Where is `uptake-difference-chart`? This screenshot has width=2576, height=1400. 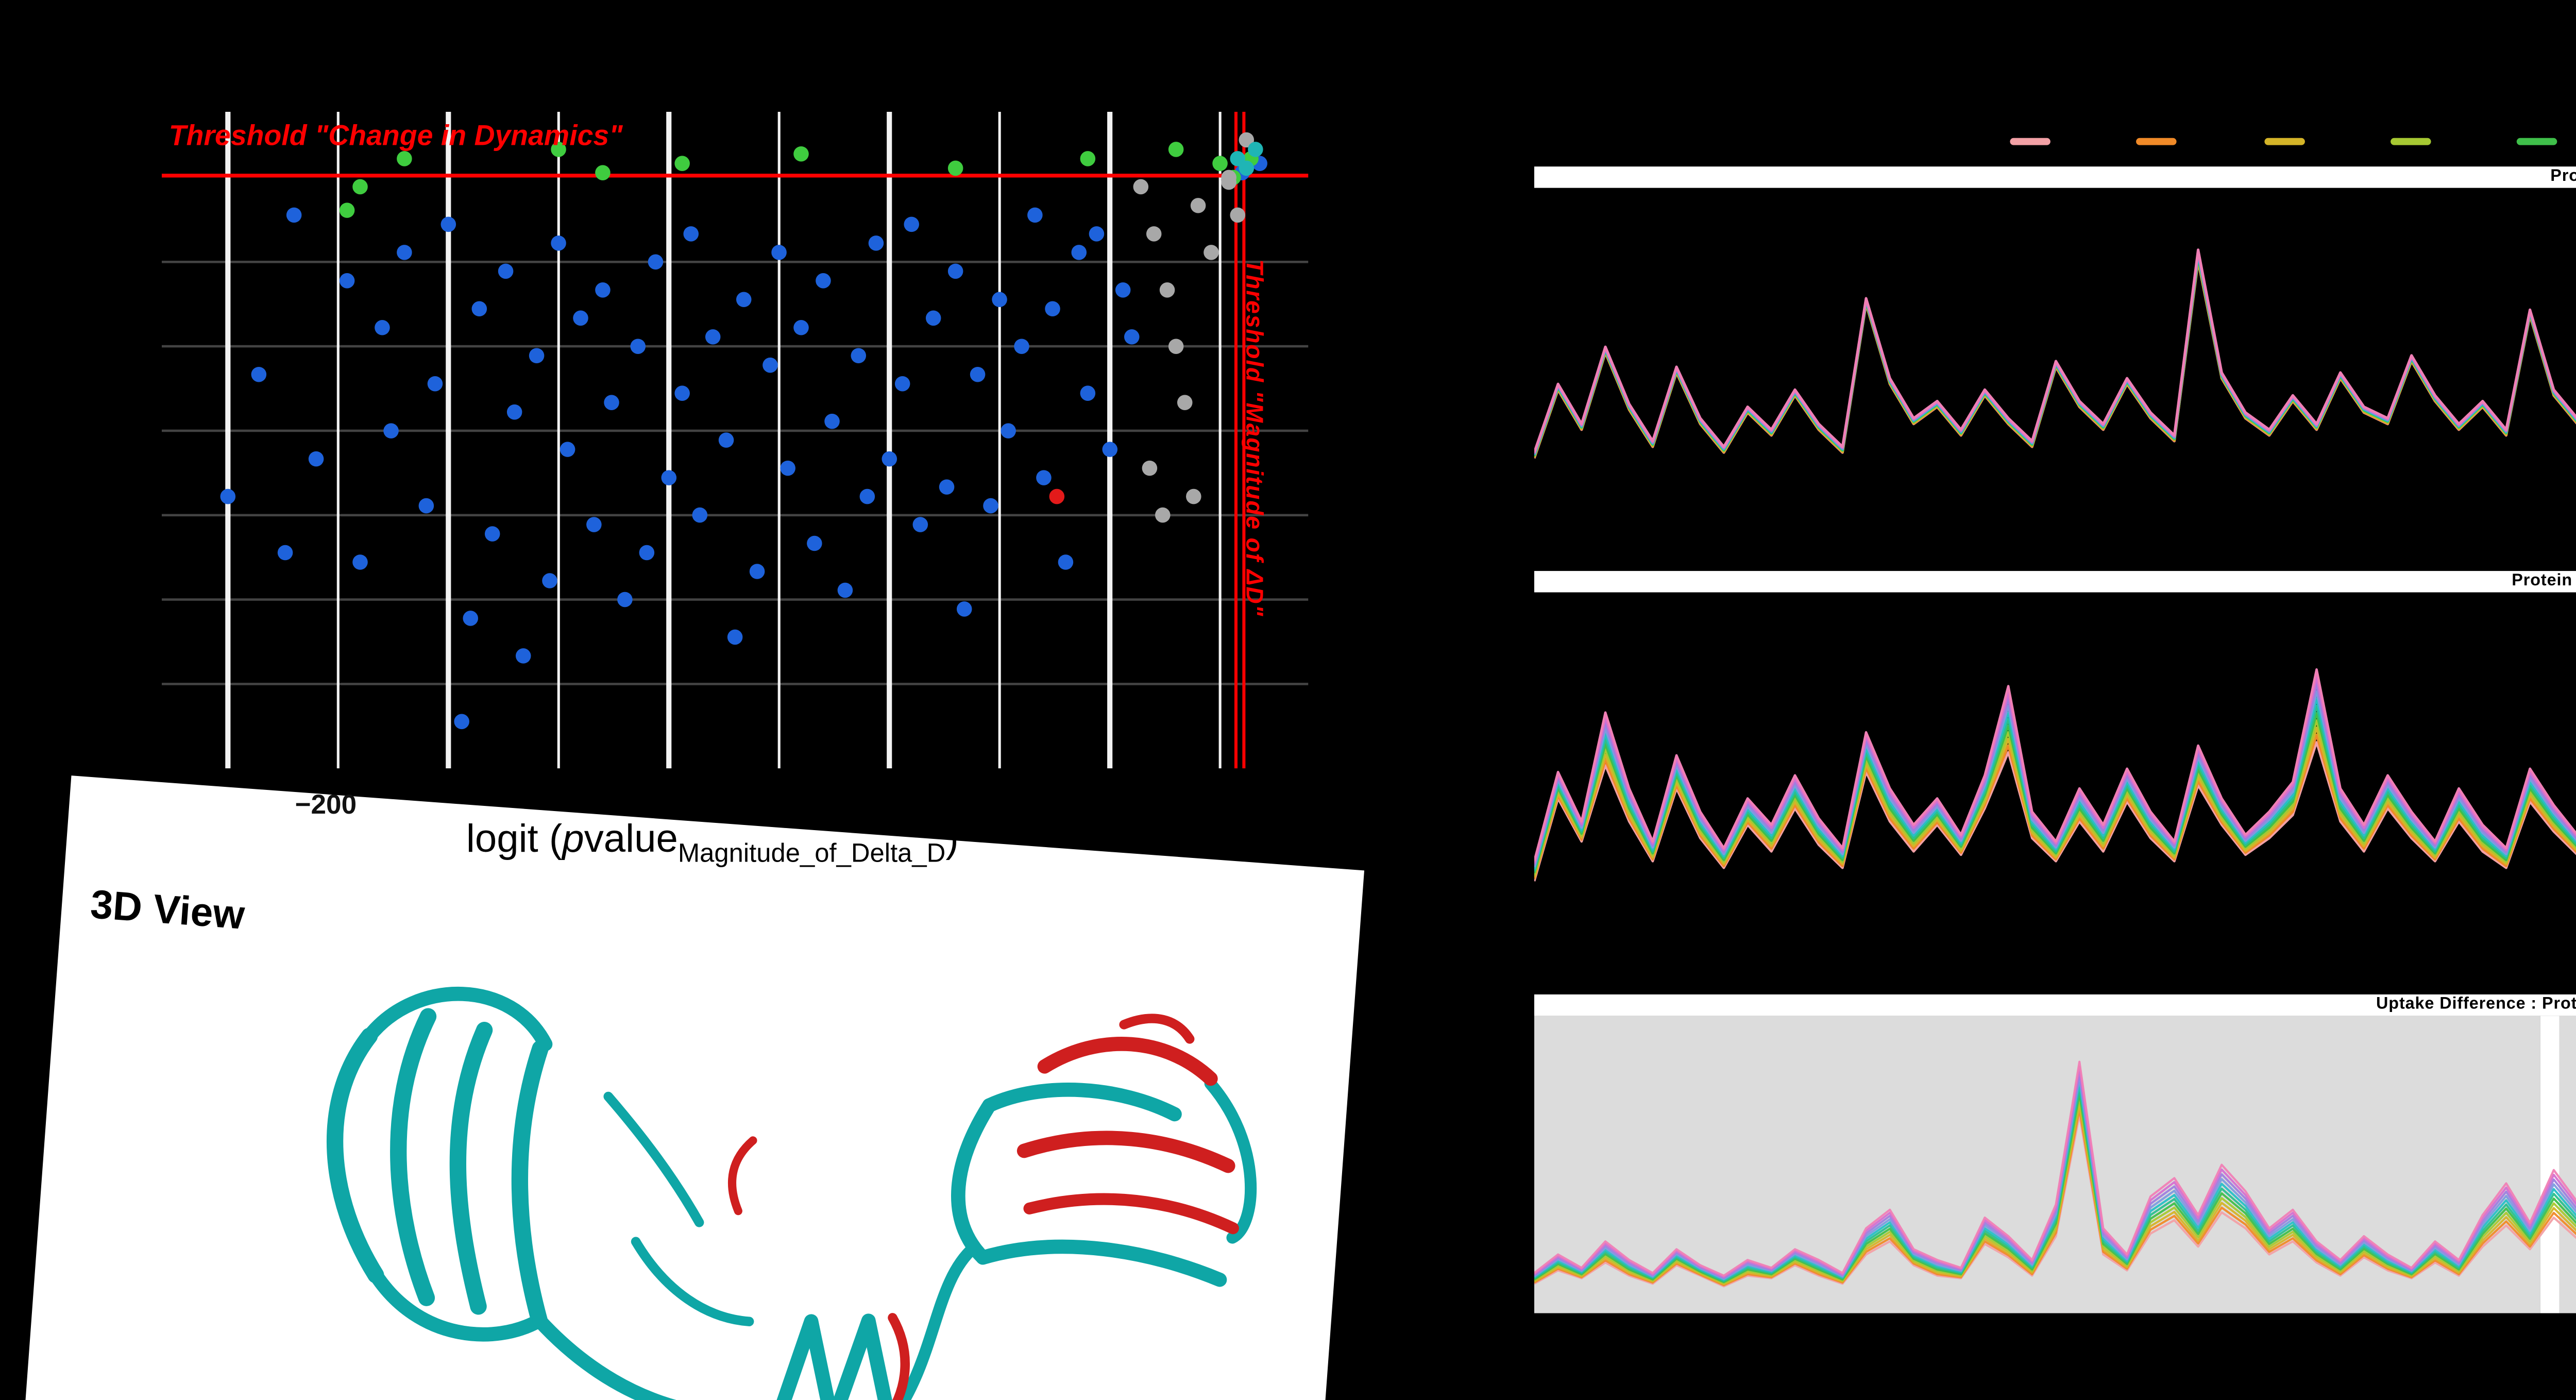 uptake-difference-chart is located at coordinates (2055, 1174).